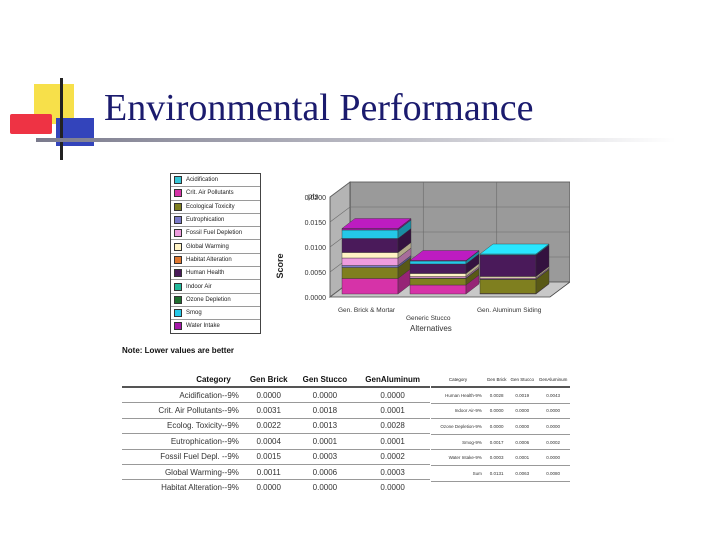 Image resolution: width=720 pixels, height=540 pixels. What do you see at coordinates (182, 426) in the screenshot?
I see `row-category: Ecolog. Toxicity--9%` at bounding box center [182, 426].